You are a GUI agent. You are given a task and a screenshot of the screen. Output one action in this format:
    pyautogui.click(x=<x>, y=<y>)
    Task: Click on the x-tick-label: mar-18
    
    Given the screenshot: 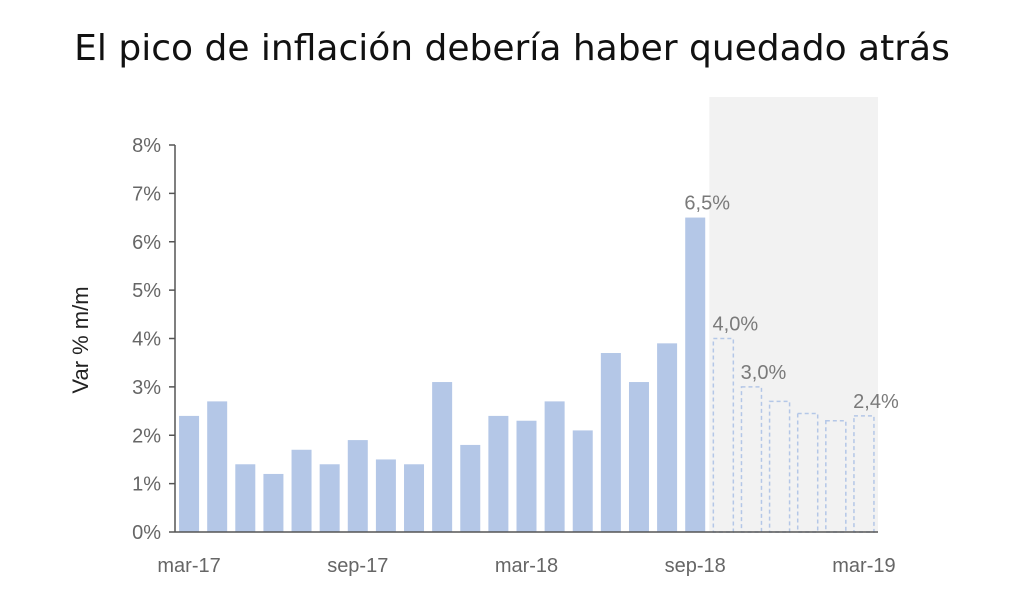 What is the action you would take?
    pyautogui.click(x=526, y=566)
    